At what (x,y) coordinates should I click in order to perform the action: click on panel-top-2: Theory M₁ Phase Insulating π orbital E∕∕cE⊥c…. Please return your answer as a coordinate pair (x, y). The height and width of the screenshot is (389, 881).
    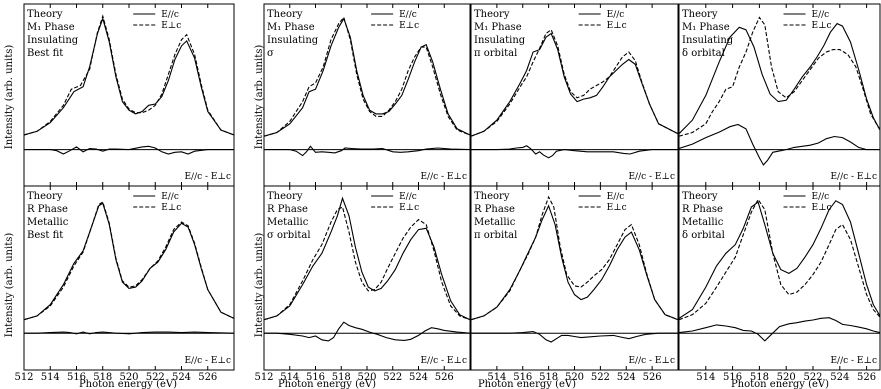
    Looking at the image, I should click on (574, 95).